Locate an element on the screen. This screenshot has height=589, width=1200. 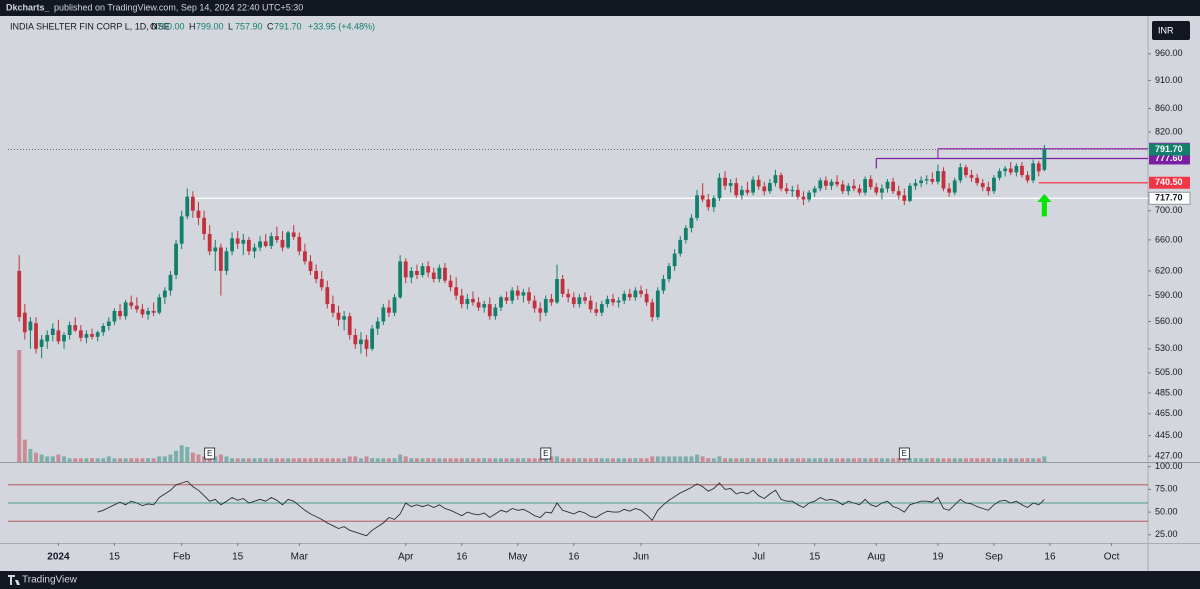
y-tick-label: 700.00 is located at coordinates (1169, 210).